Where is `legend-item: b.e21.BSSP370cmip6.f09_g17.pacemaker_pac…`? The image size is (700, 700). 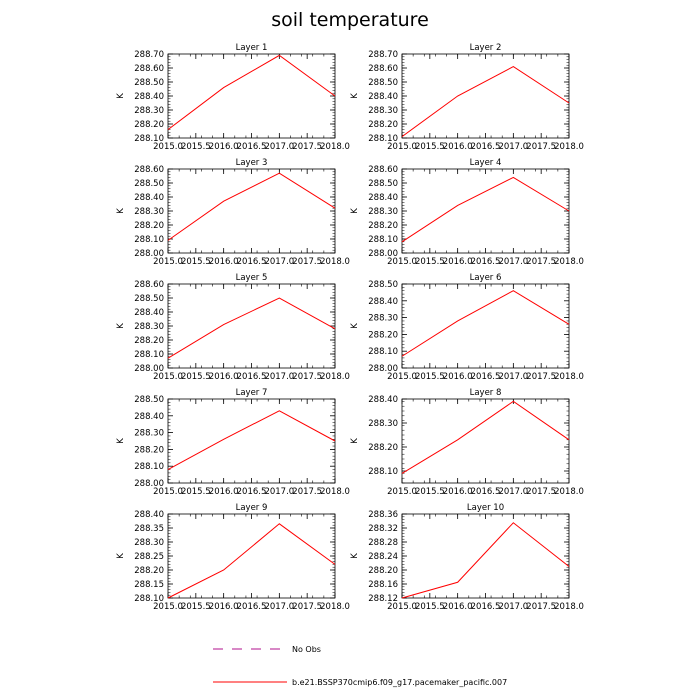
legend-item: b.e21.BSSP370cmip6.f09_g17.pacemaker_pac… is located at coordinates (360, 682).